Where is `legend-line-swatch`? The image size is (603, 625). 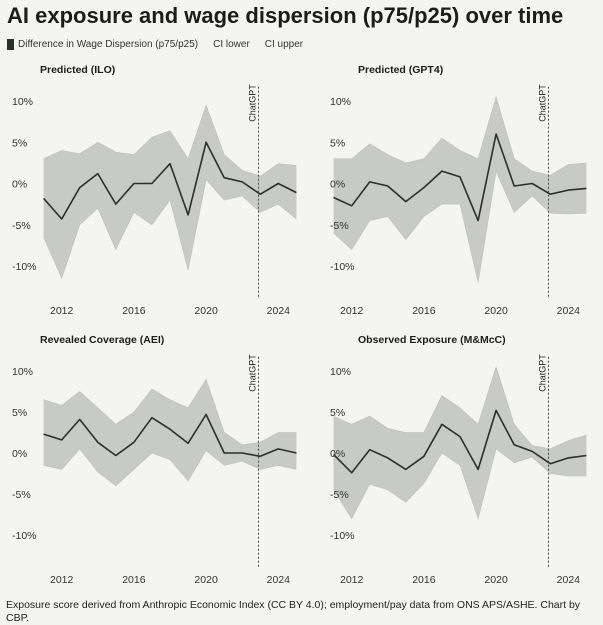
legend-line-swatch is located at coordinates (10, 44).